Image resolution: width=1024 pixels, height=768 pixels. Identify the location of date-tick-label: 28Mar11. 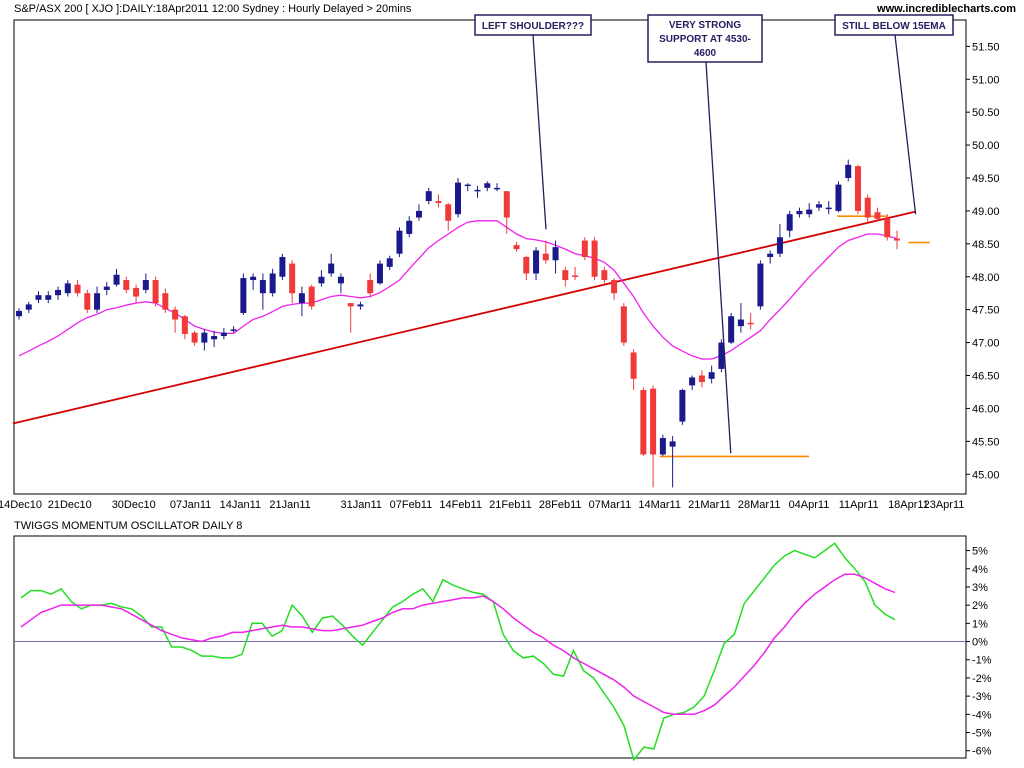
(759, 505).